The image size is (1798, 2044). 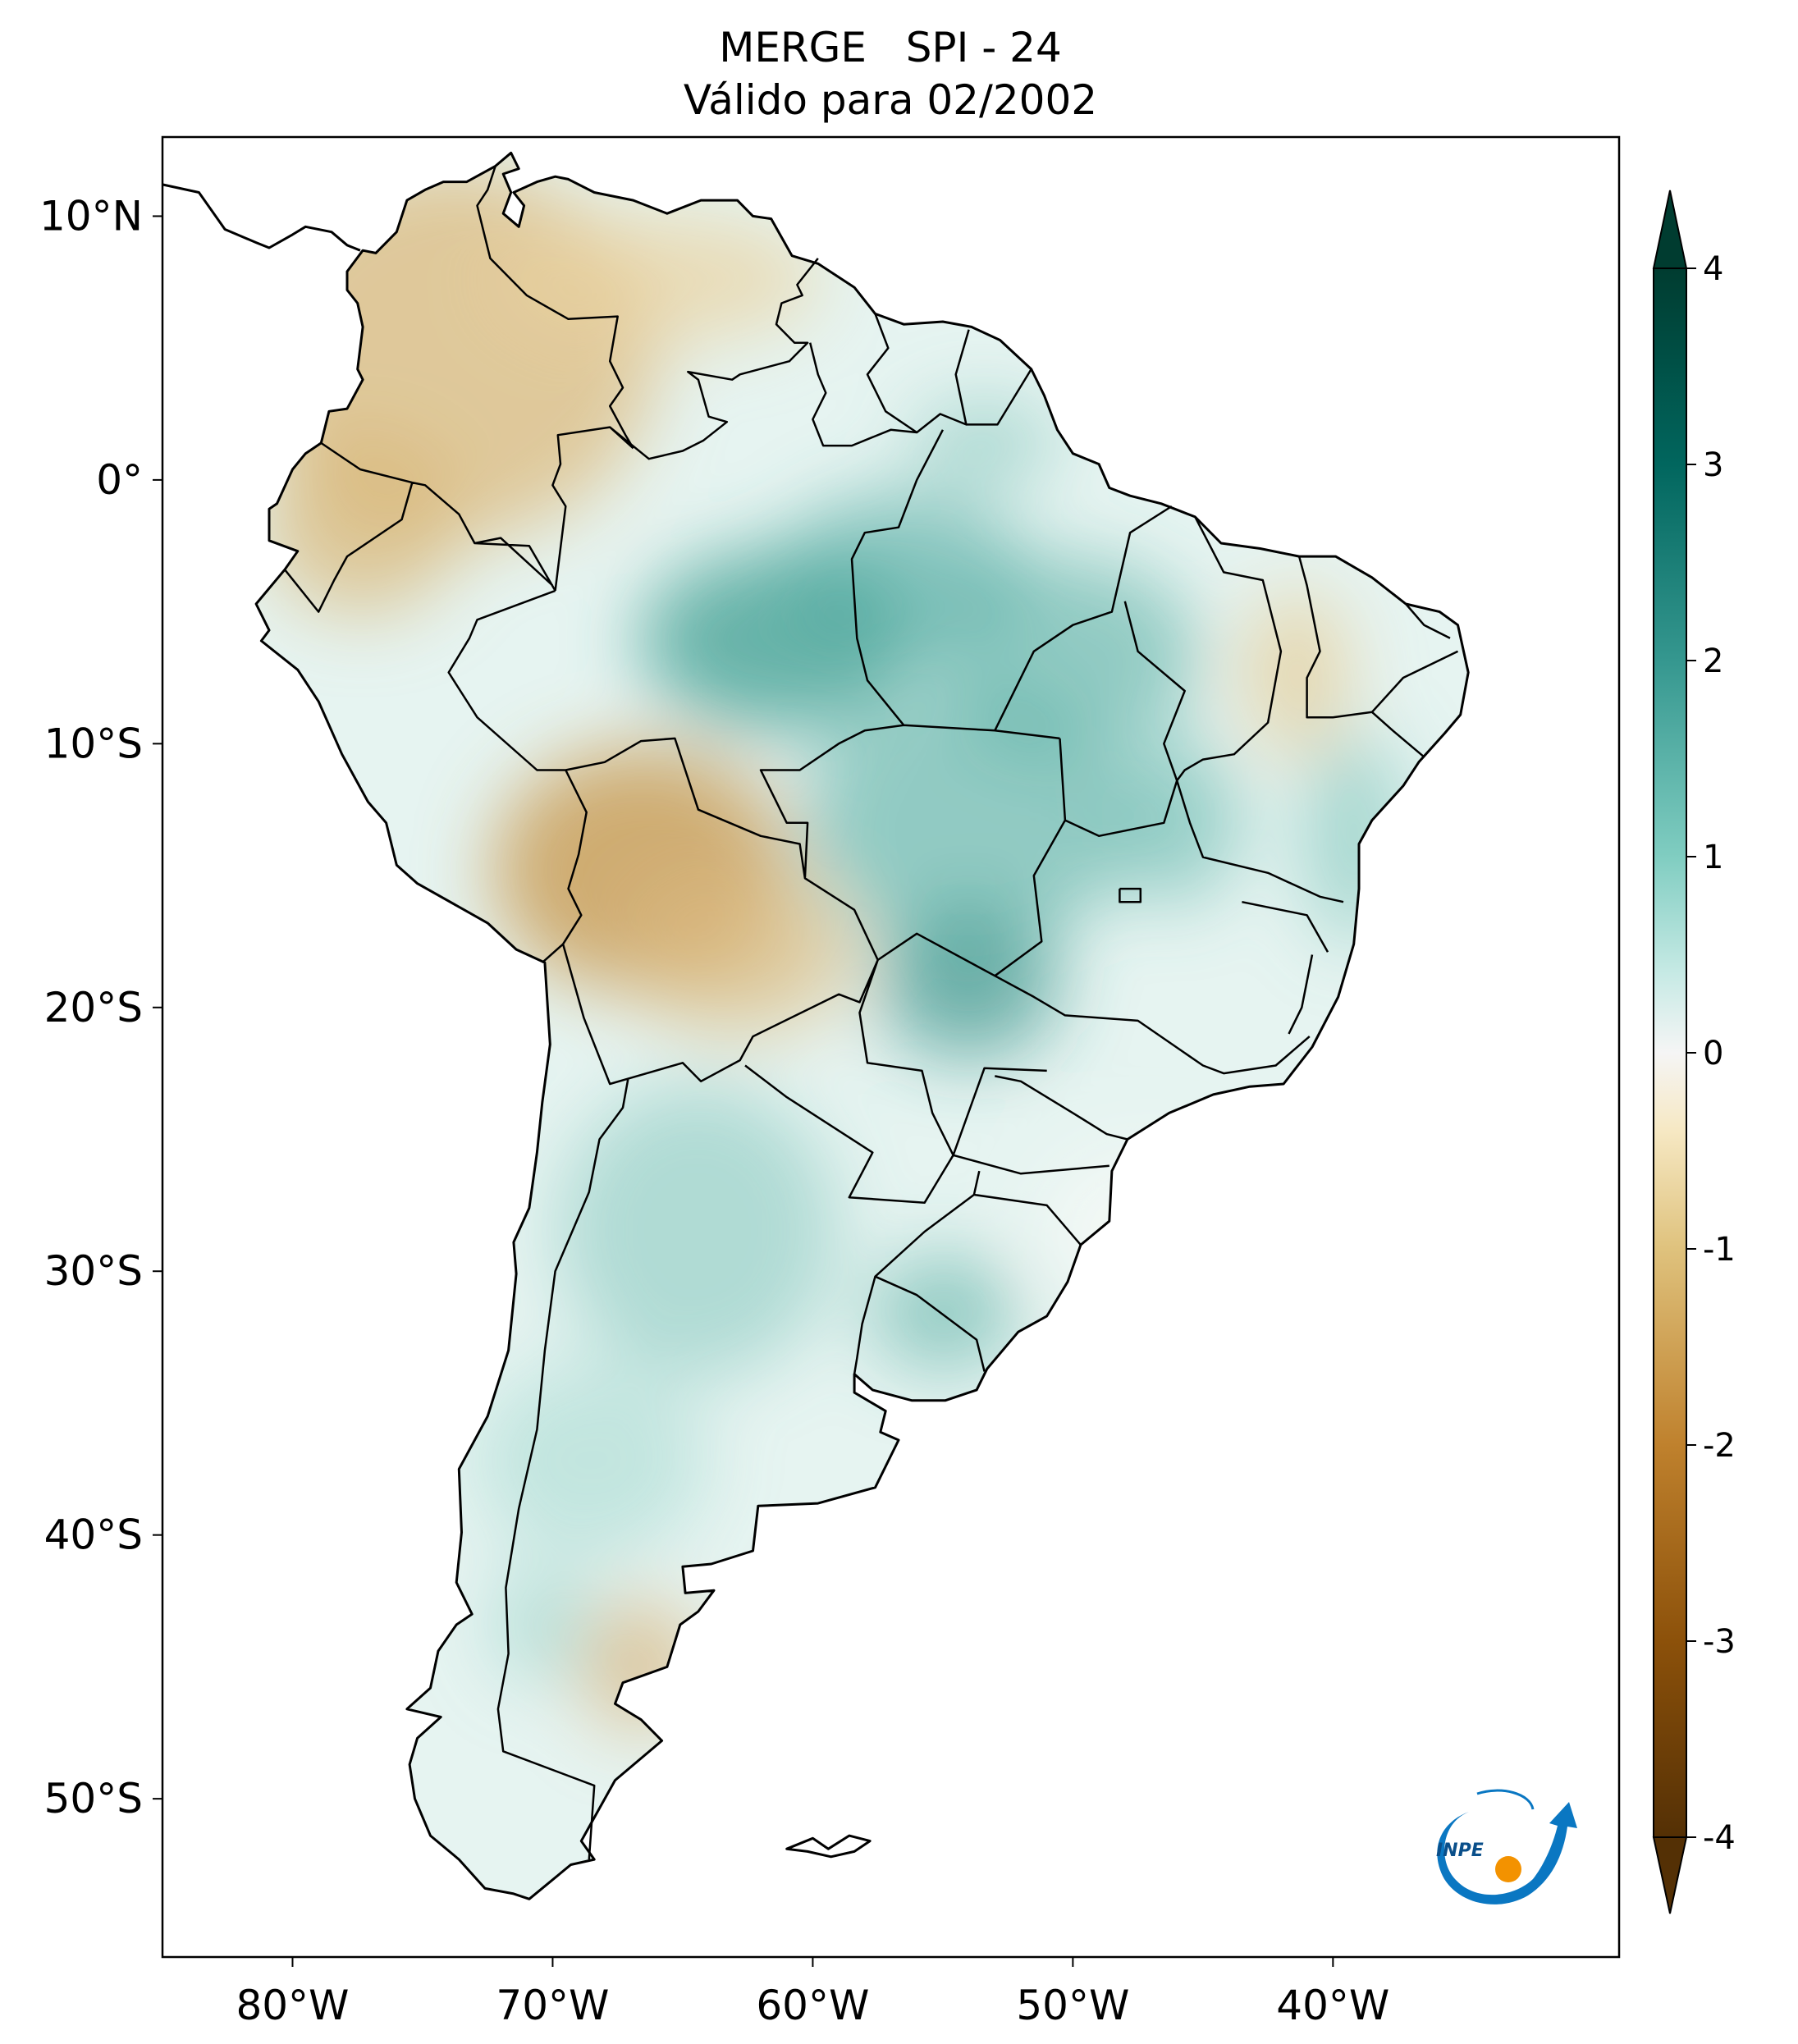 I want to click on map-title: MERGE SPI - 24, so click(x=890, y=47).